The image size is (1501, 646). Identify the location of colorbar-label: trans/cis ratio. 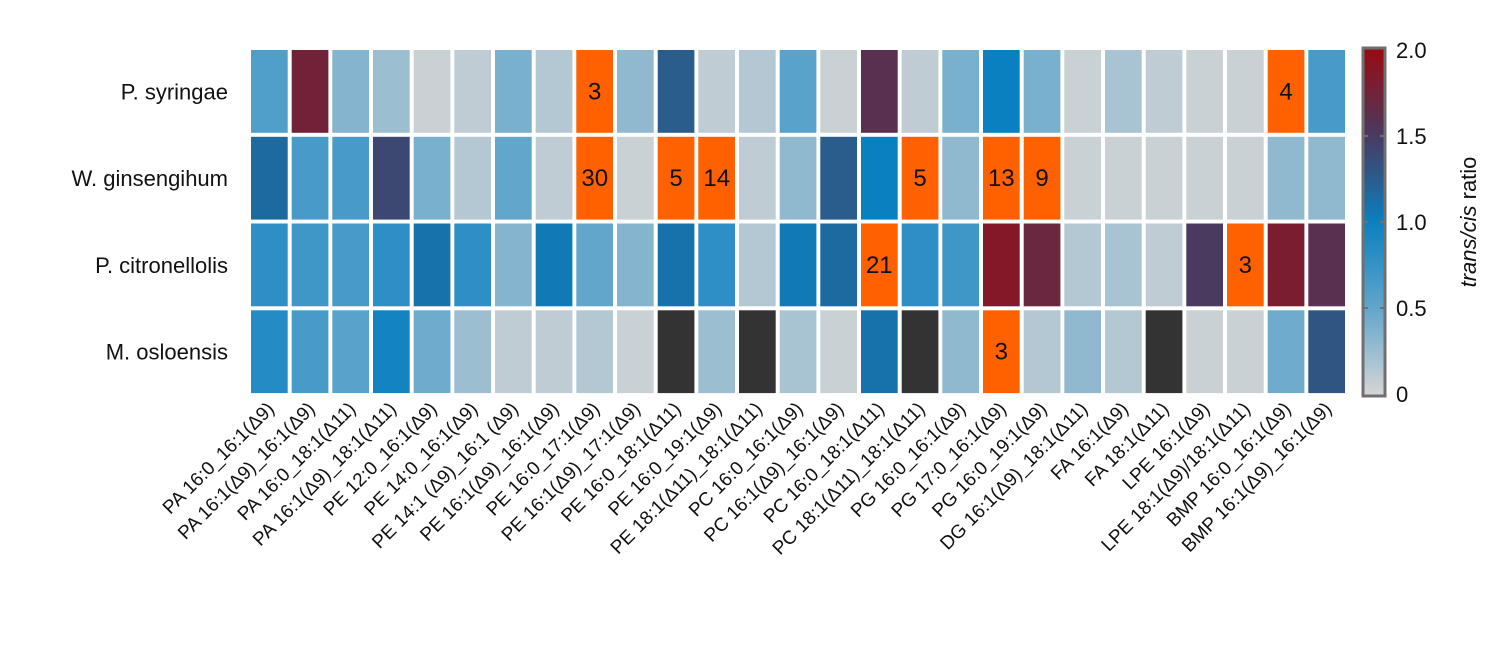
(1468, 222).